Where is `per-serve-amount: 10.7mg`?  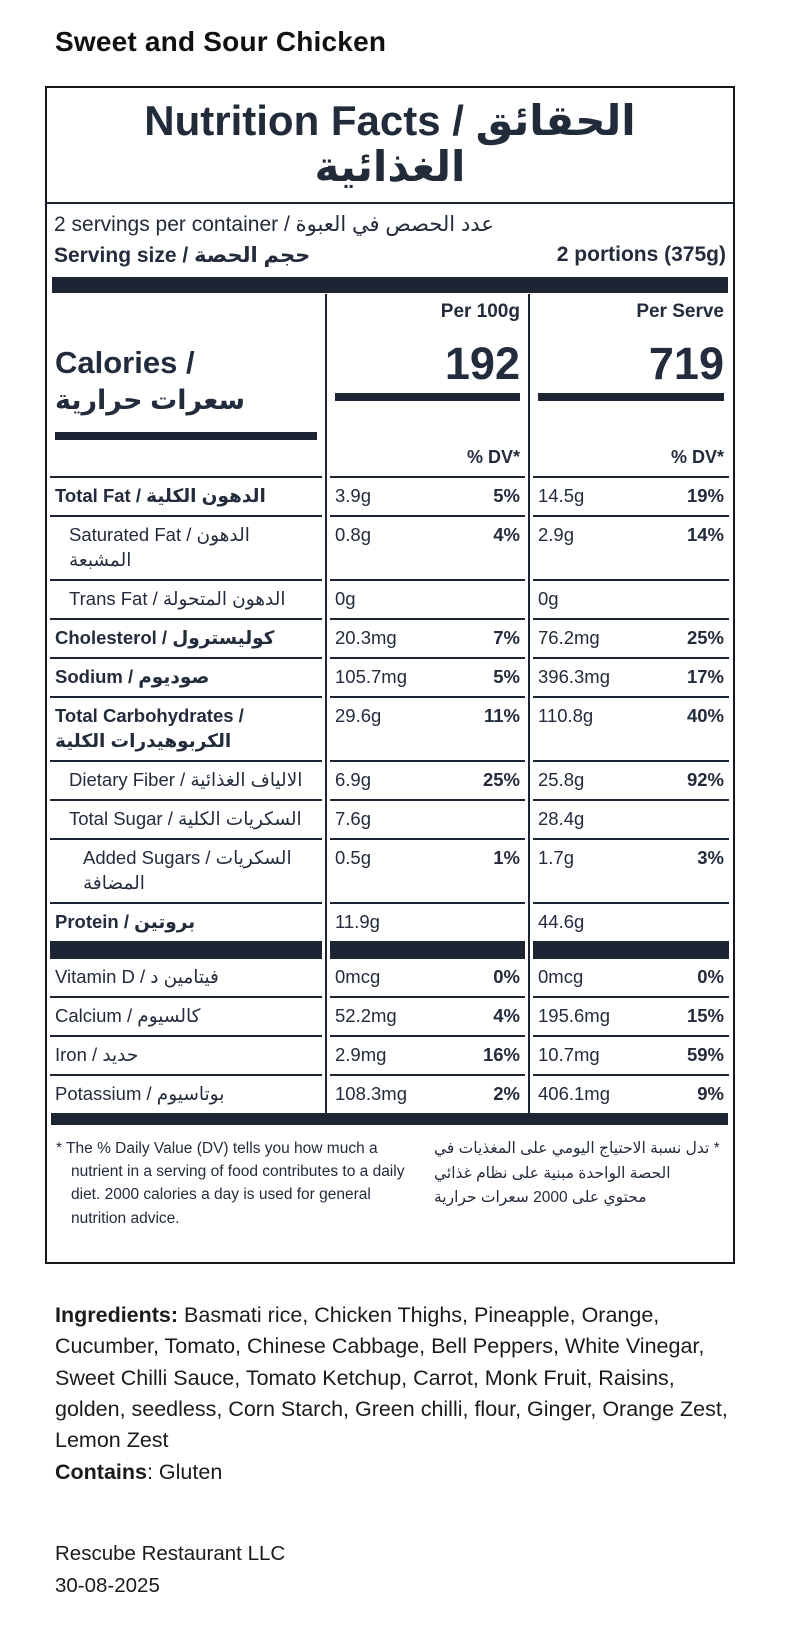 per-serve-amount: 10.7mg is located at coordinates (569, 1054).